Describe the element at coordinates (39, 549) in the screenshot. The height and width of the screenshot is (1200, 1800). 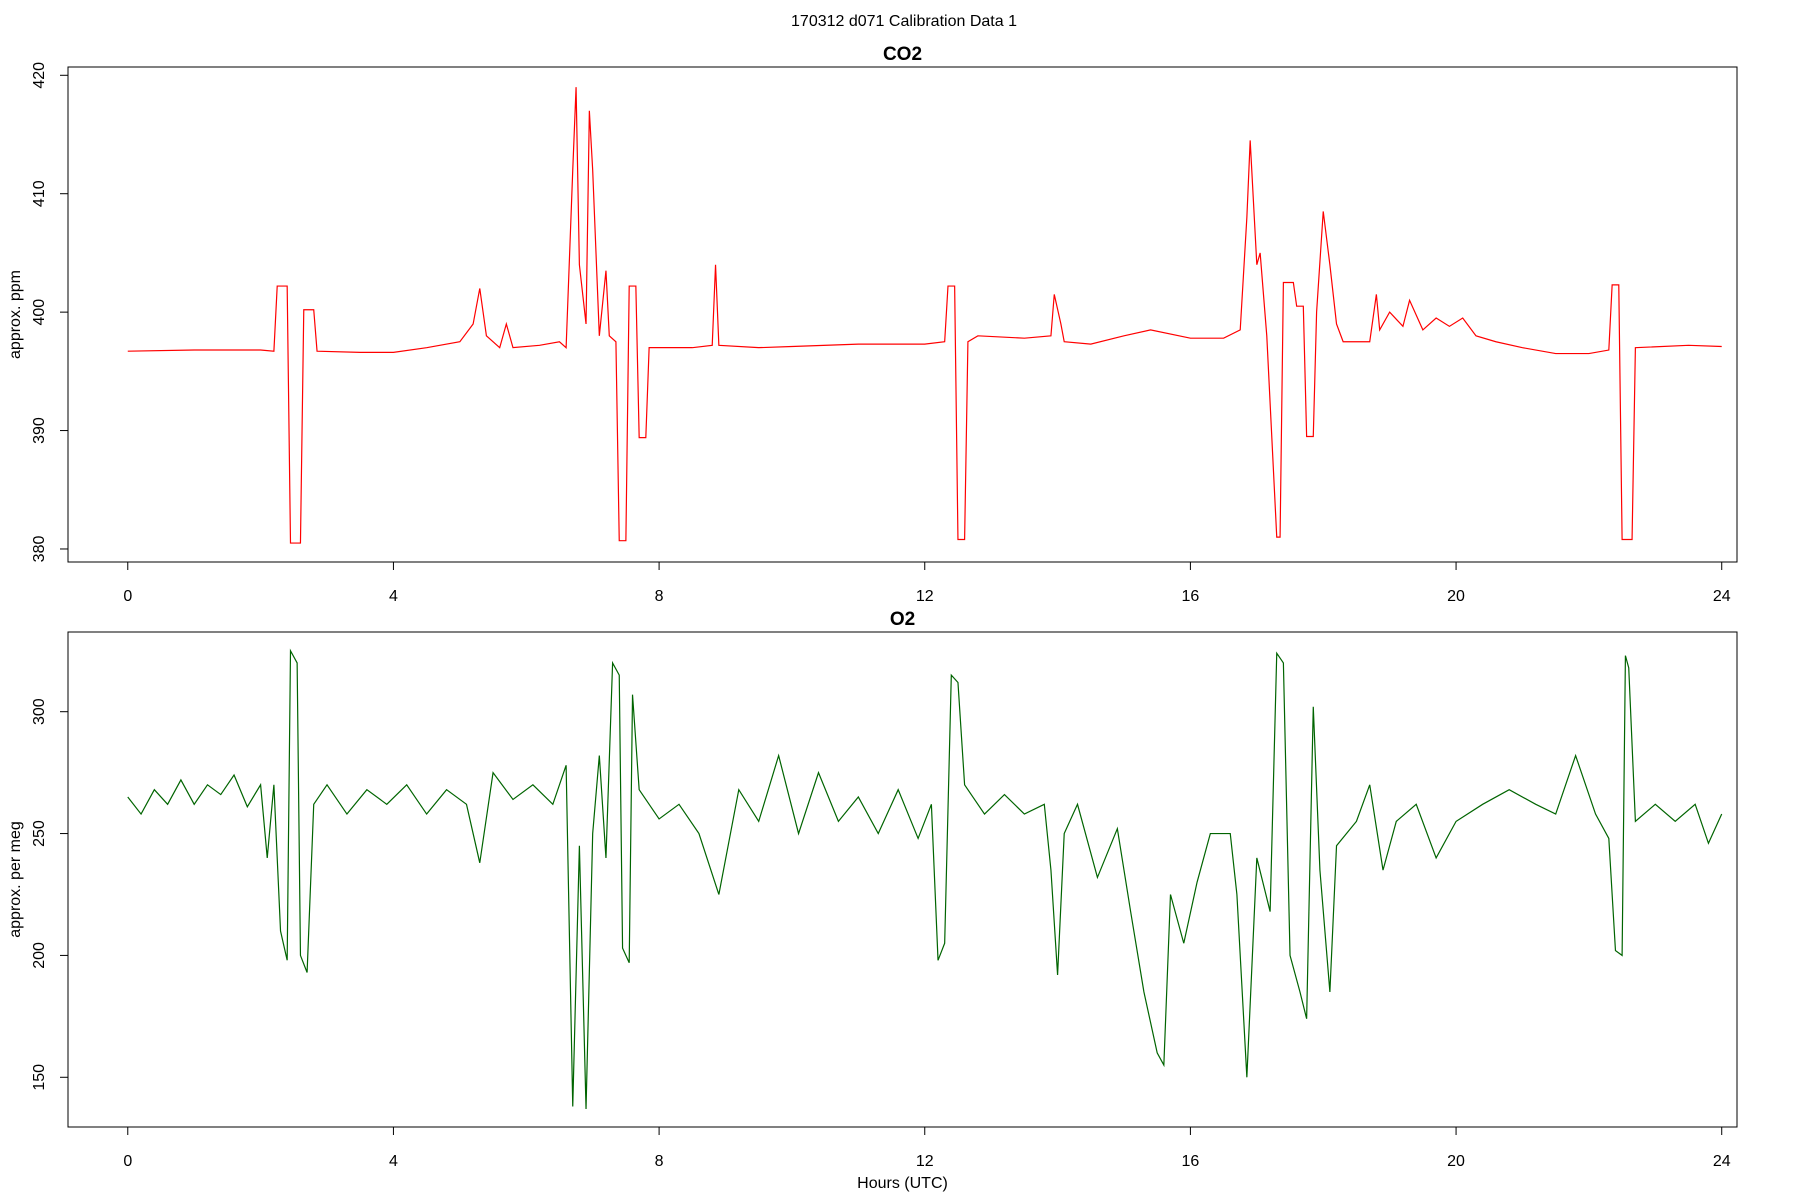
I see `y-tick-label: 380` at that location.